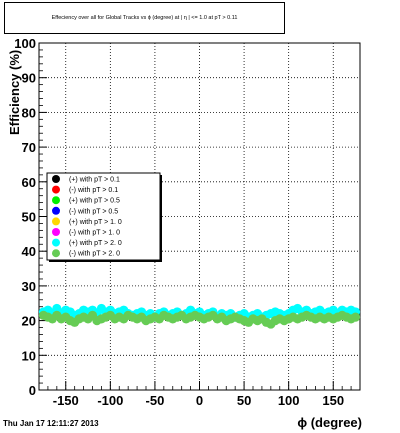 The image size is (400, 433). I want to click on y-tick-label: 0, so click(32, 390).